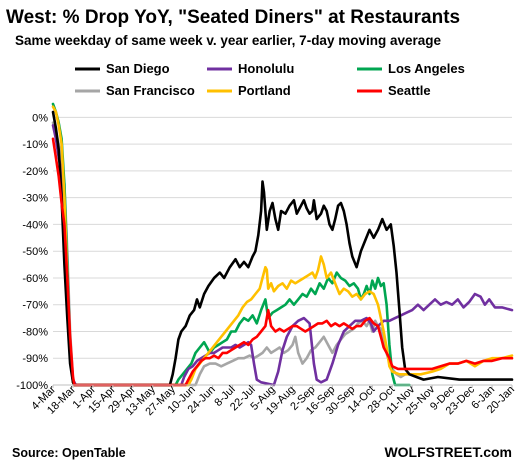  Describe the element at coordinates (40, 118) in the screenshot. I see `y-tick-label: 0%` at that location.